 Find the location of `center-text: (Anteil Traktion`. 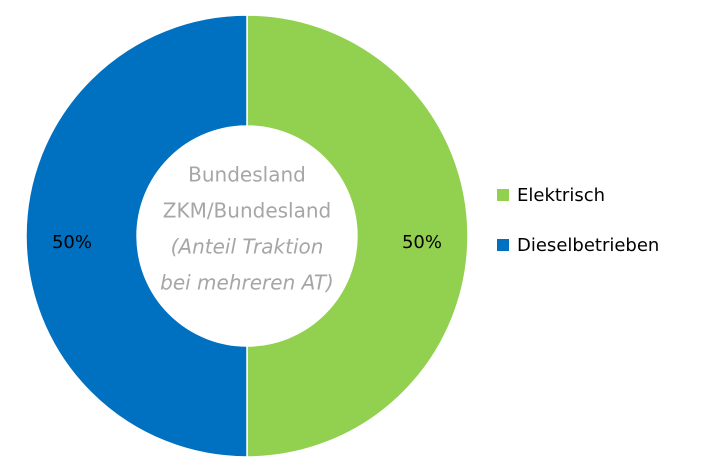

center-text: (Anteil Traktion is located at coordinates (247, 247).